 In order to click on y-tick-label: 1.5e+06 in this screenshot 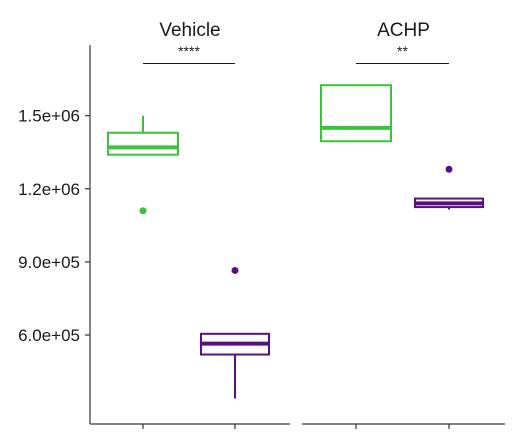, I will do `click(49, 116)`.